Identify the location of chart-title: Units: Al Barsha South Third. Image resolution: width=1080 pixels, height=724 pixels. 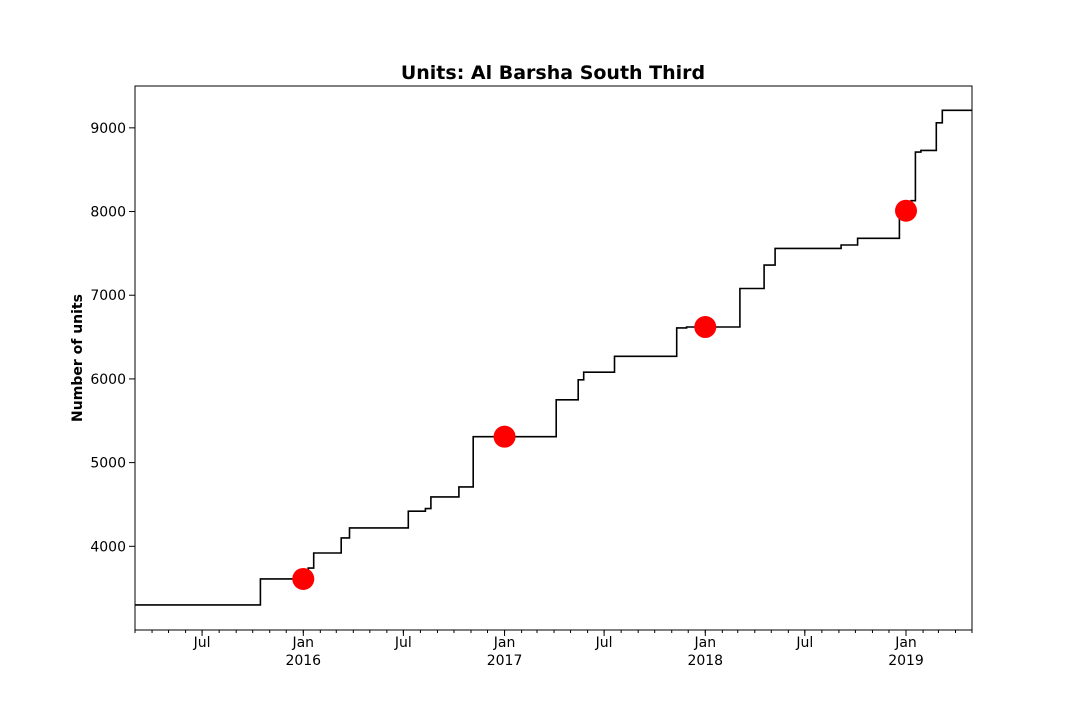
(553, 73).